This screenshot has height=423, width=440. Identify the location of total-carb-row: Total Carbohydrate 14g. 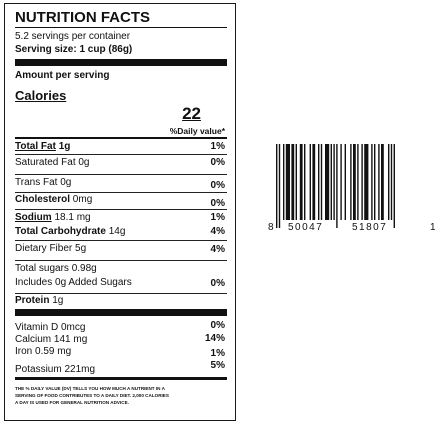
(70, 232).